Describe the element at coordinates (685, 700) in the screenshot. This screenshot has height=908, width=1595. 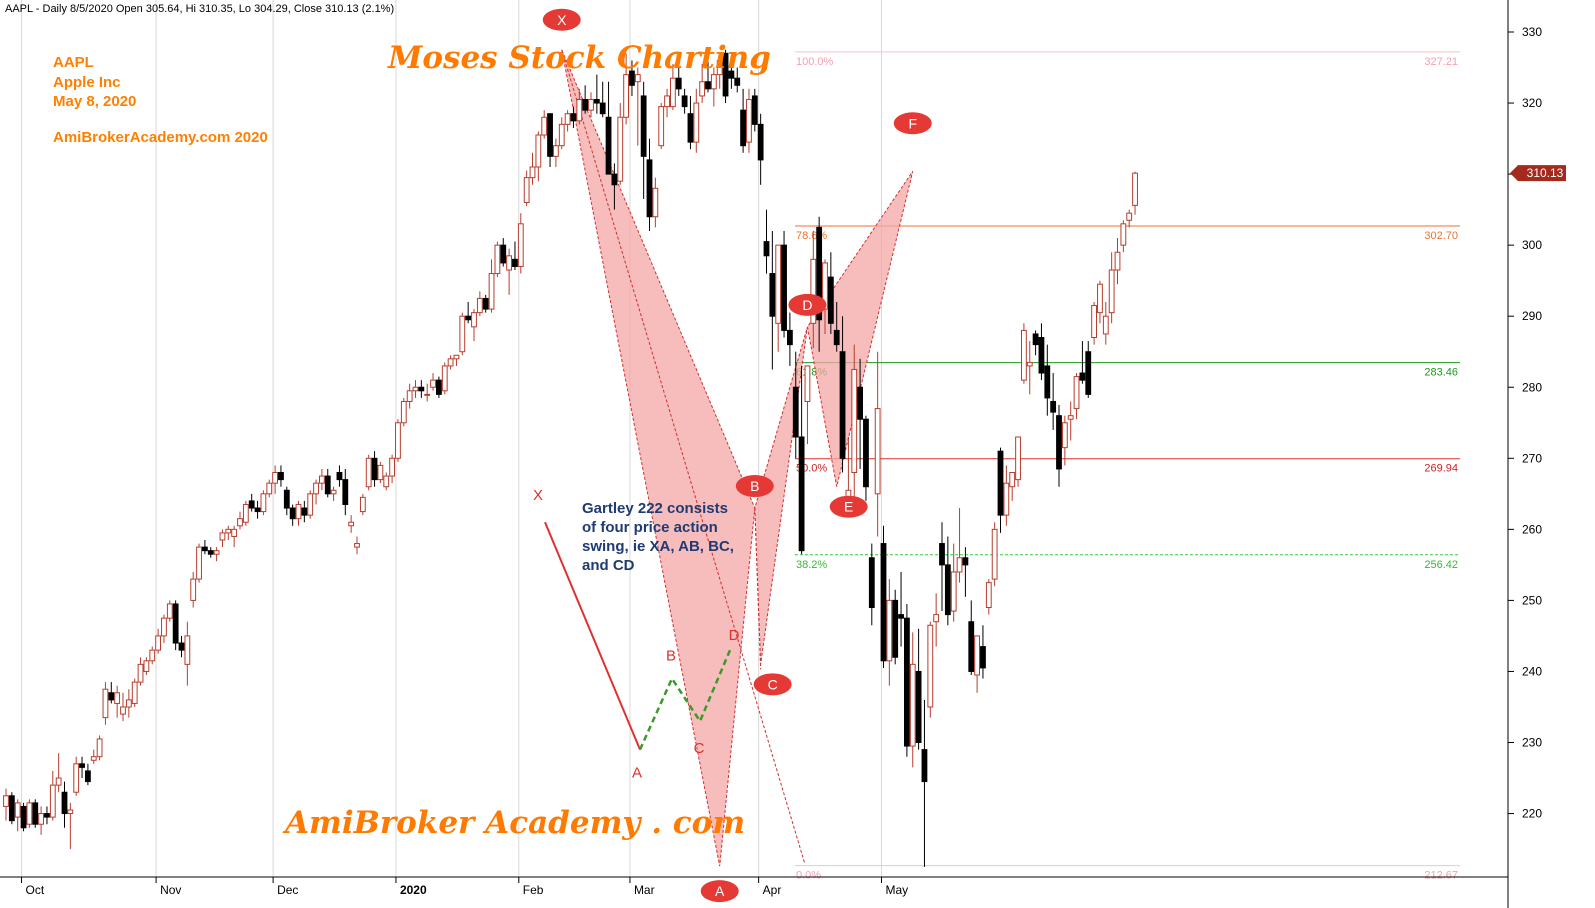
I see `demo-abcd-line` at that location.